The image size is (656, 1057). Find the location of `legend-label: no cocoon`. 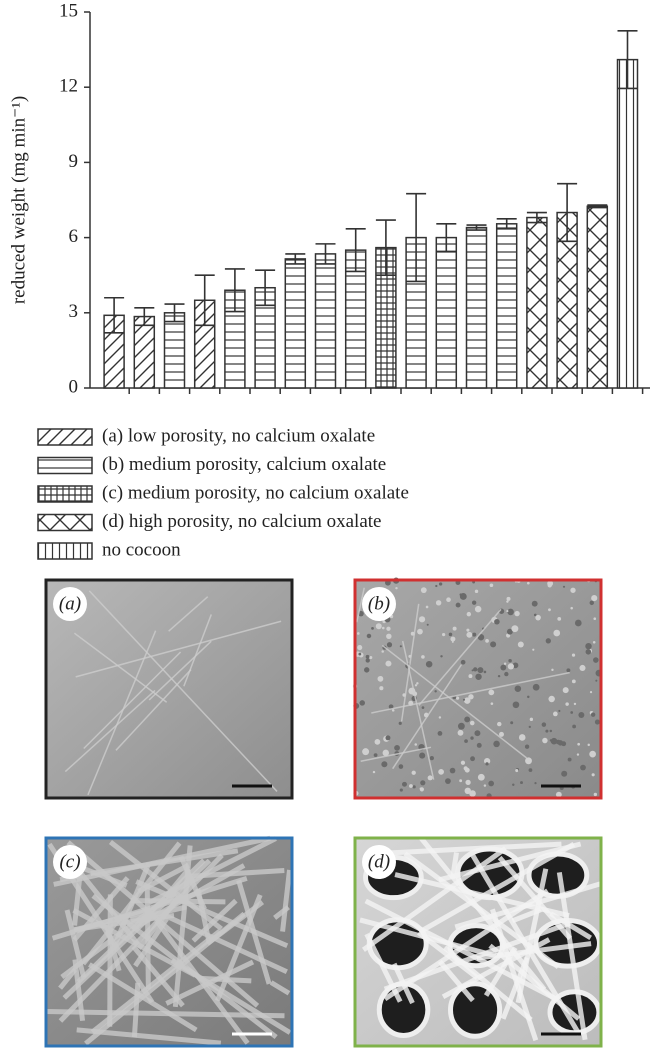

legend-label: no cocoon is located at coordinates (141, 549).